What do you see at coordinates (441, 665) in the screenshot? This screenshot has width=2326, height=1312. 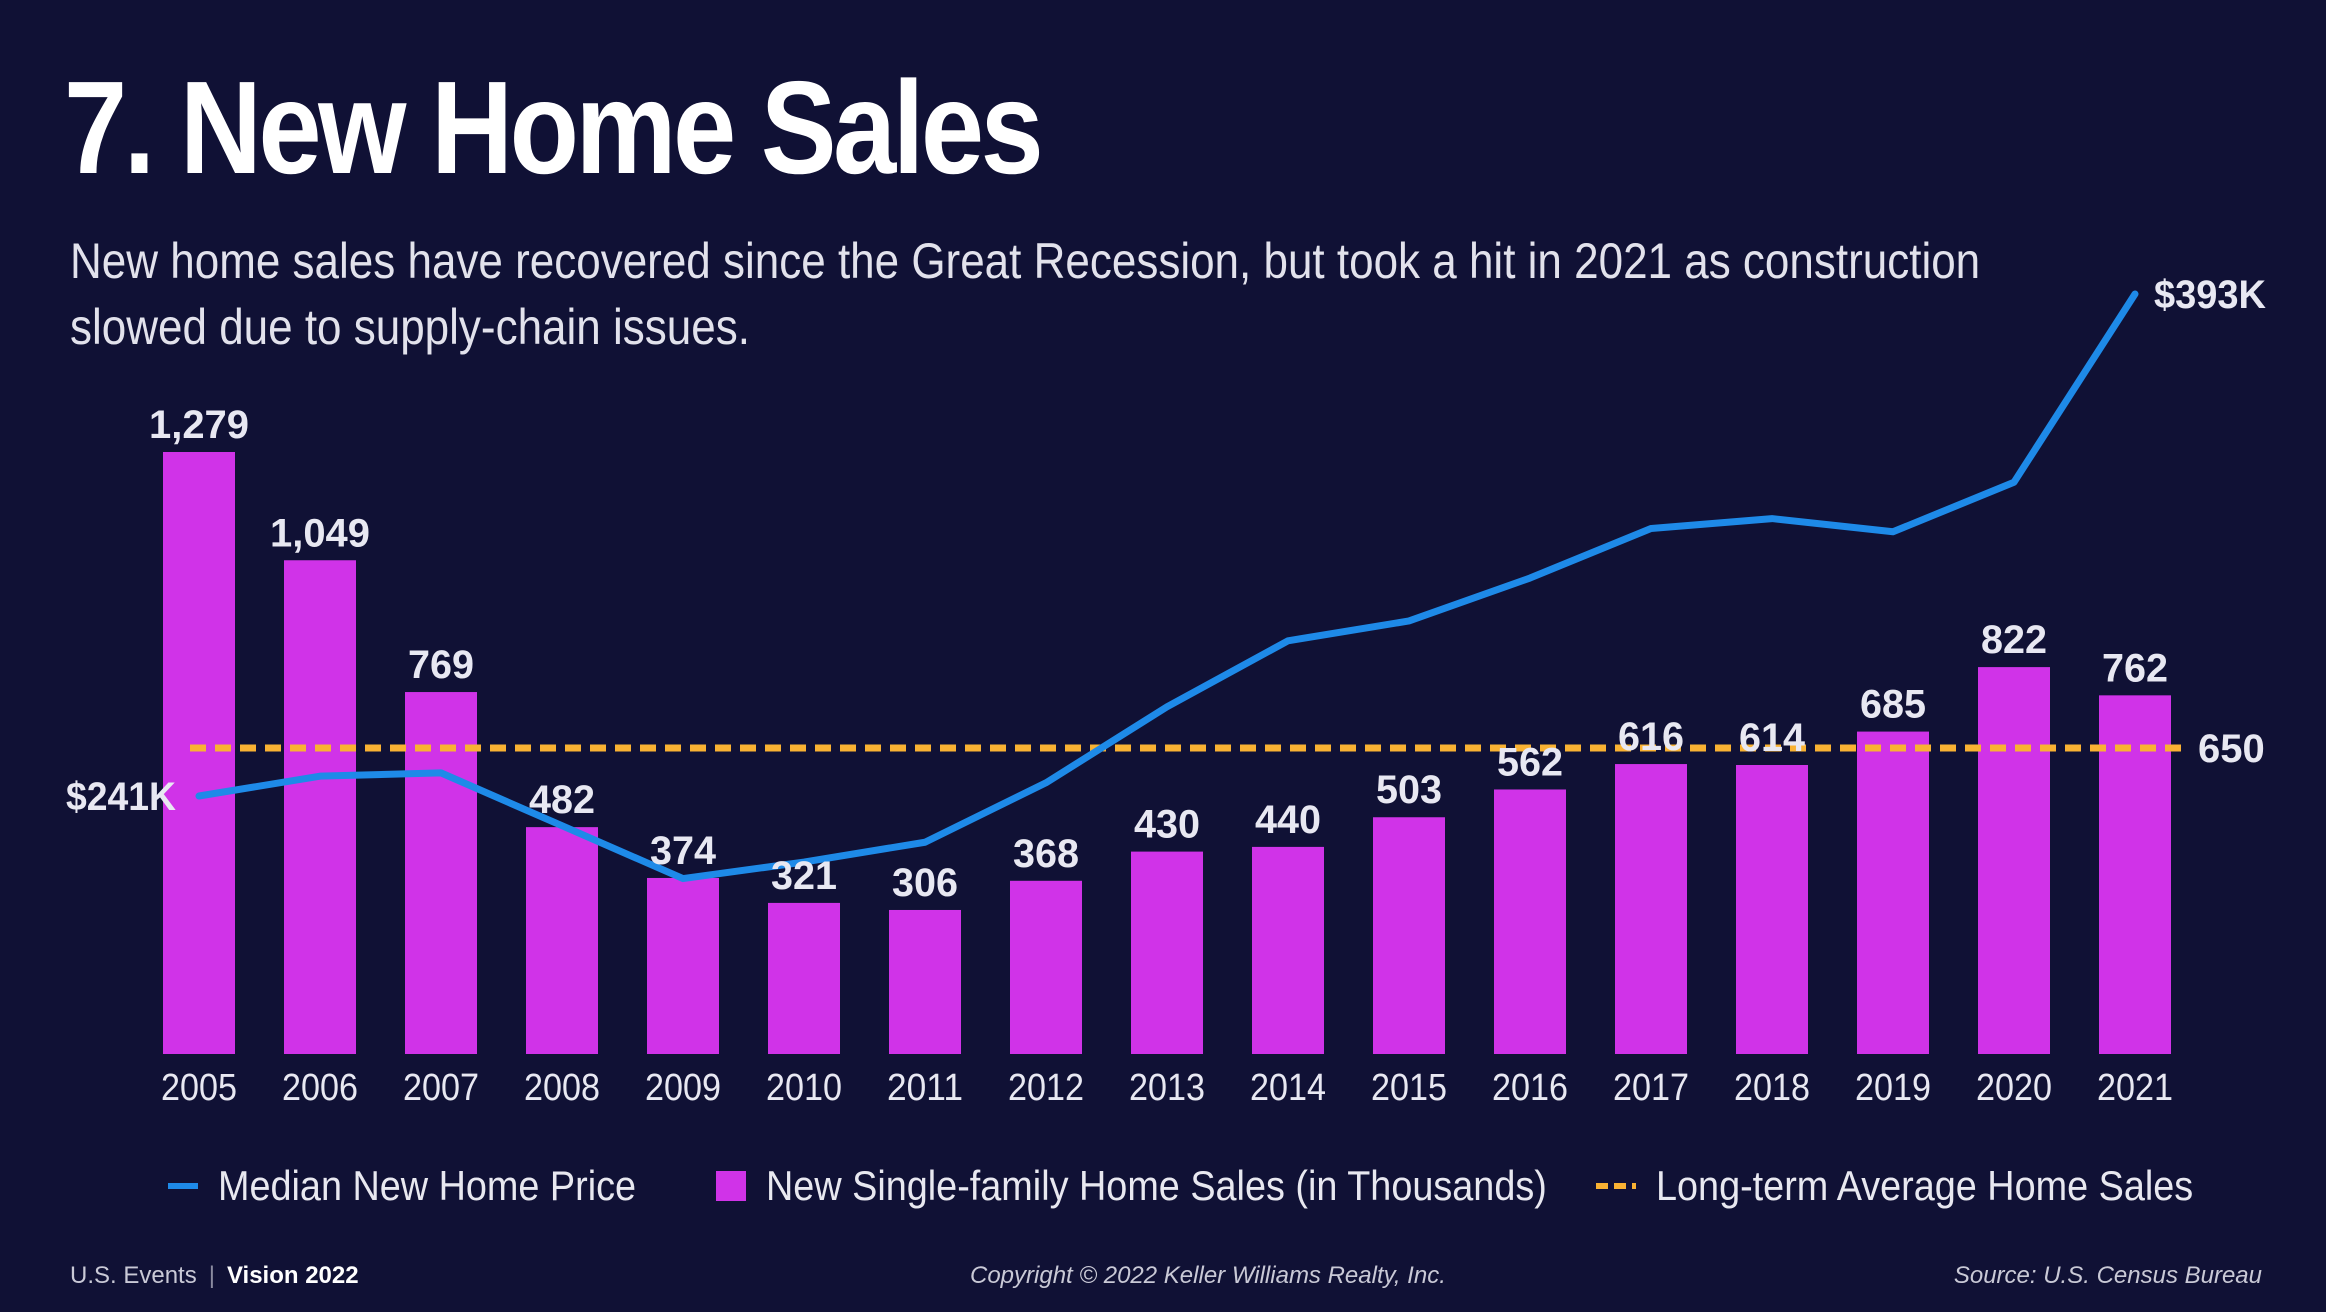 I see `bar-value-label-2007: 769` at bounding box center [441, 665].